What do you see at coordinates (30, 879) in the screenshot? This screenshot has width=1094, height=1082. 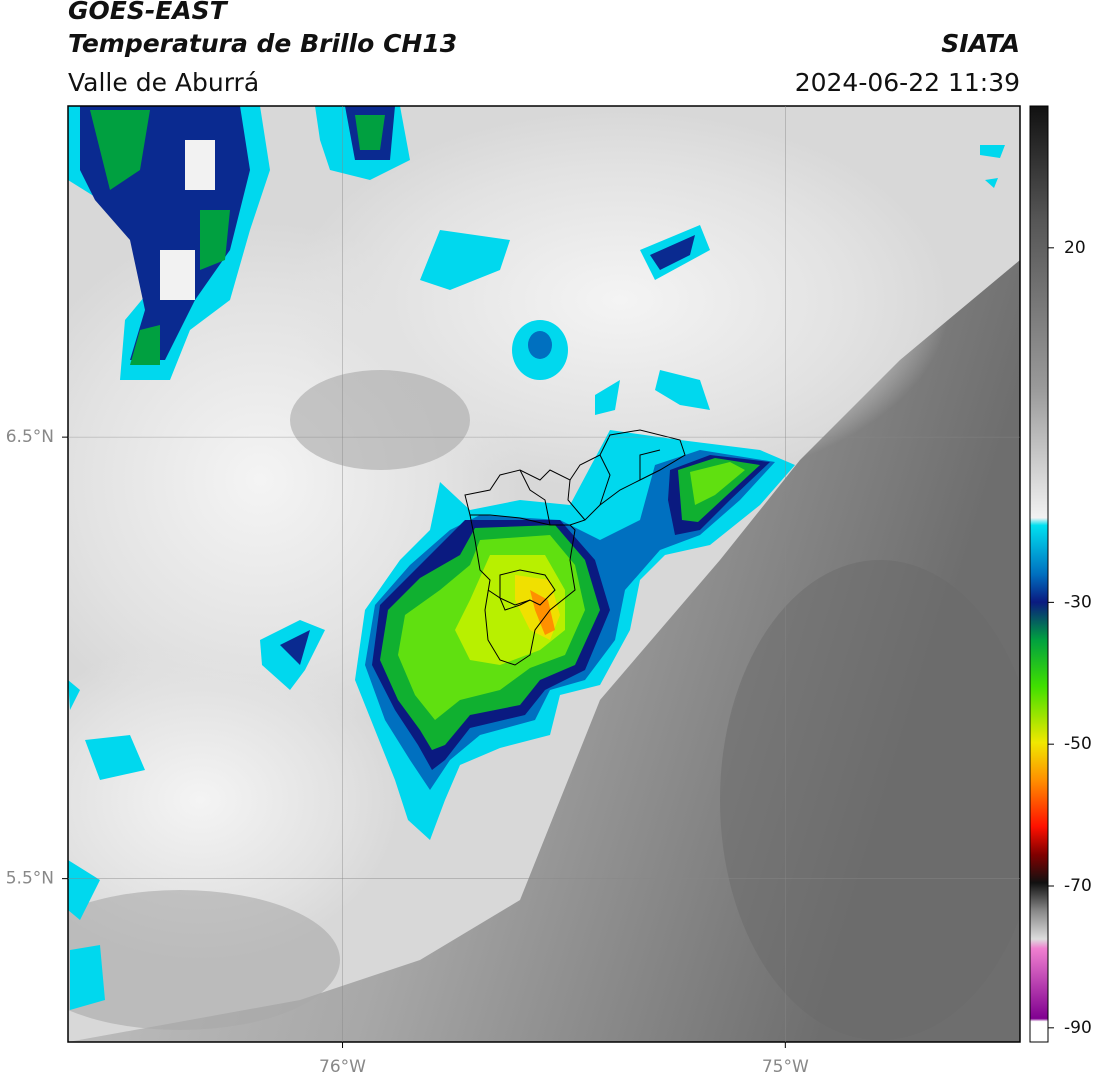 I see `y-tick-label: 5.5°N` at bounding box center [30, 879].